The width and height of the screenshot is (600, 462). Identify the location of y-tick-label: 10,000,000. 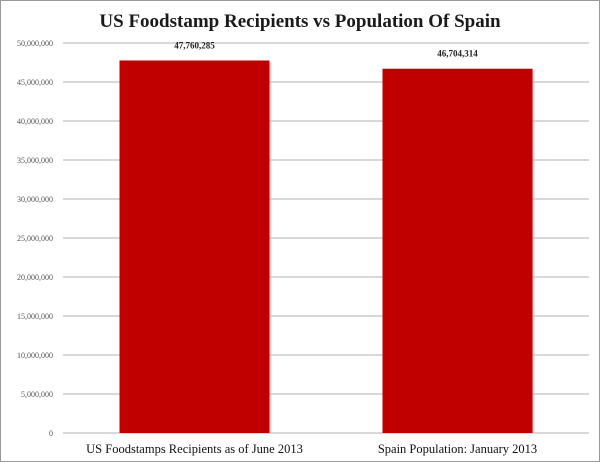
(35, 355).